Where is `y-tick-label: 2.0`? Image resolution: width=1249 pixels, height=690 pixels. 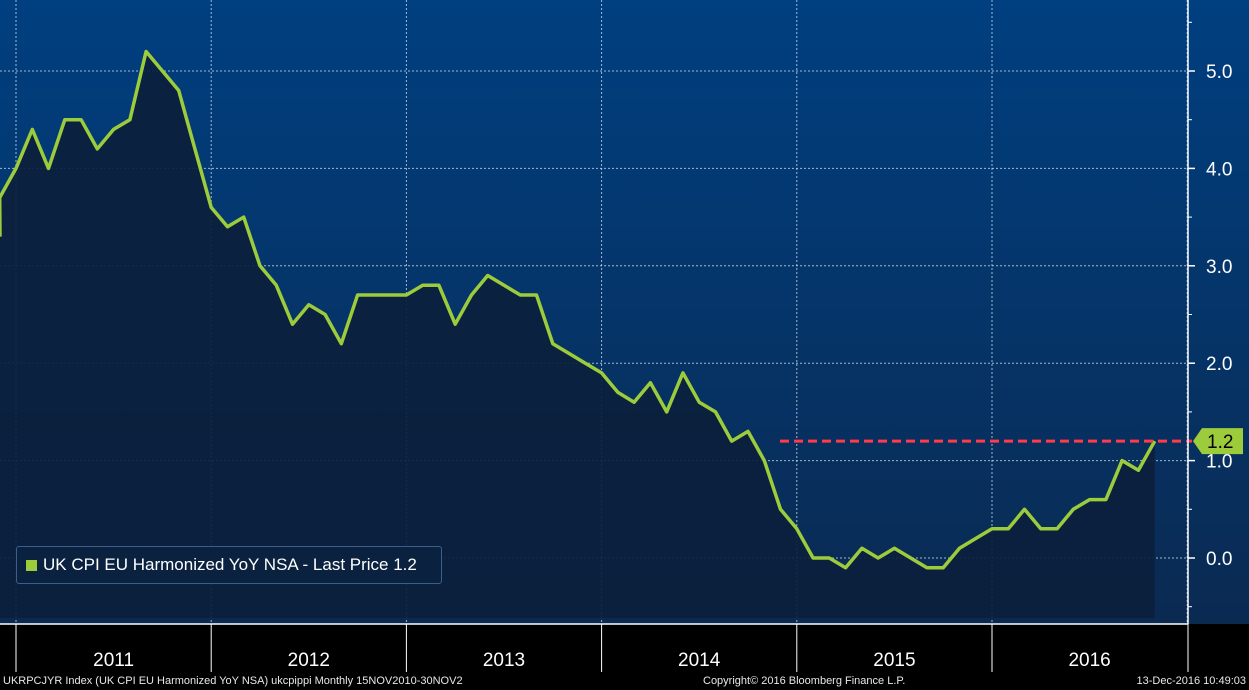
y-tick-label: 2.0 is located at coordinates (1219, 364).